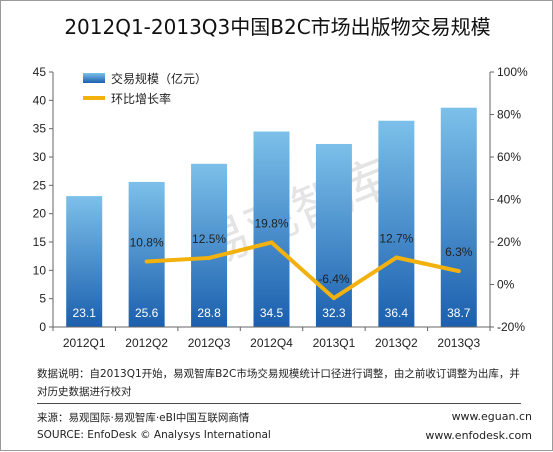 The width and height of the screenshot is (553, 452). What do you see at coordinates (209, 313) in the screenshot?
I see `bar-value-label: 28.8` at bounding box center [209, 313].